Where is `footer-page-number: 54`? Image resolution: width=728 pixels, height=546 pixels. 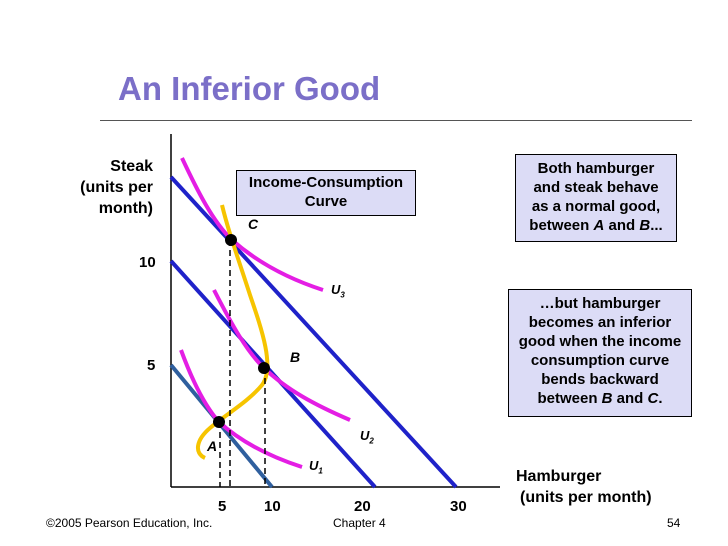
footer-page-number: 54 is located at coordinates (674, 523).